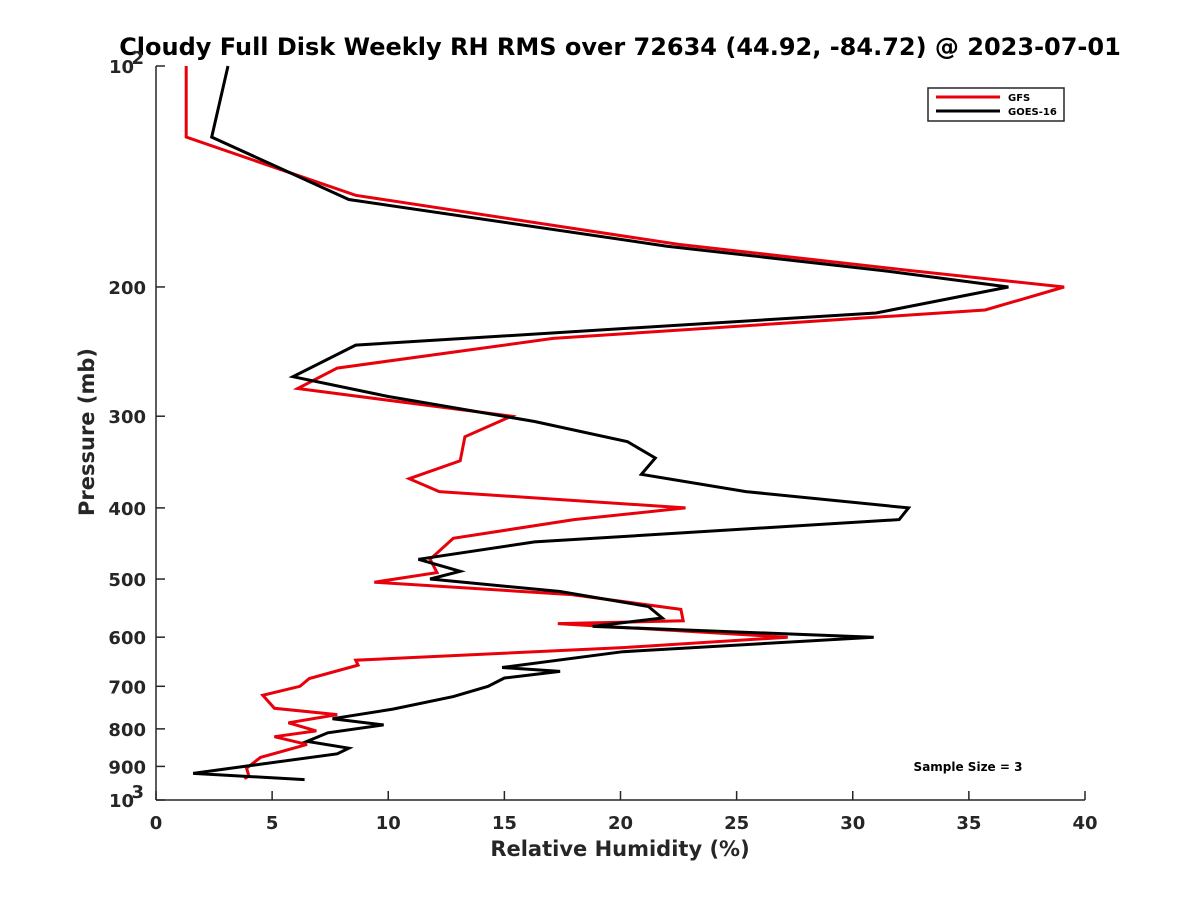 The height and width of the screenshot is (900, 1200). What do you see at coordinates (619, 849) in the screenshot?
I see `x-axis-label: Relative Humidity (%)` at bounding box center [619, 849].